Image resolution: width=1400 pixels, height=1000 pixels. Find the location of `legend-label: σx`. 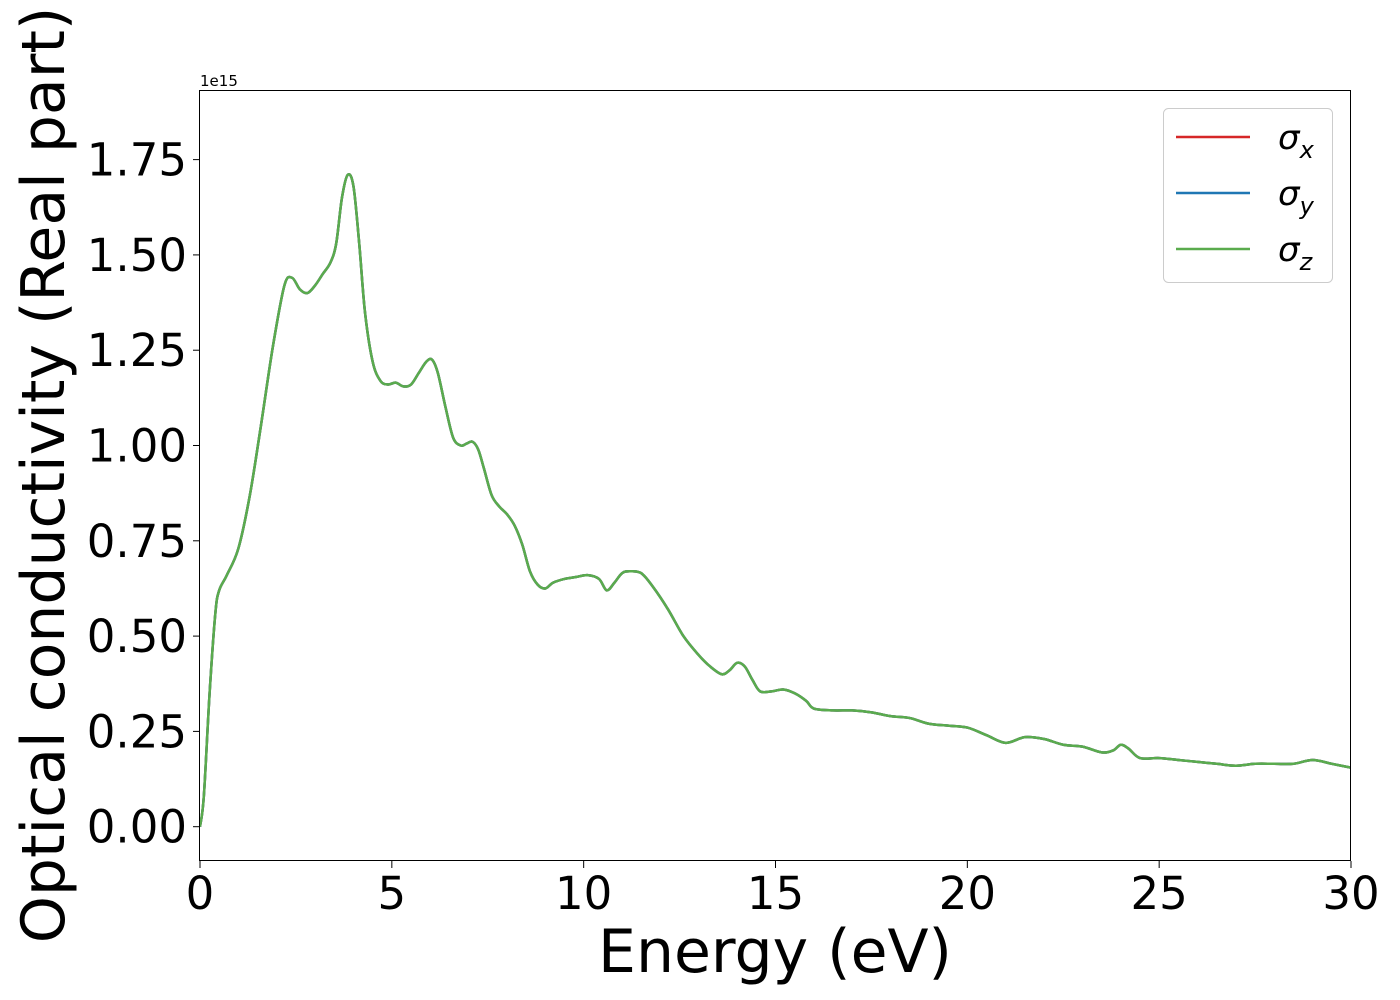

legend-label: σx is located at coordinates (1296, 141).